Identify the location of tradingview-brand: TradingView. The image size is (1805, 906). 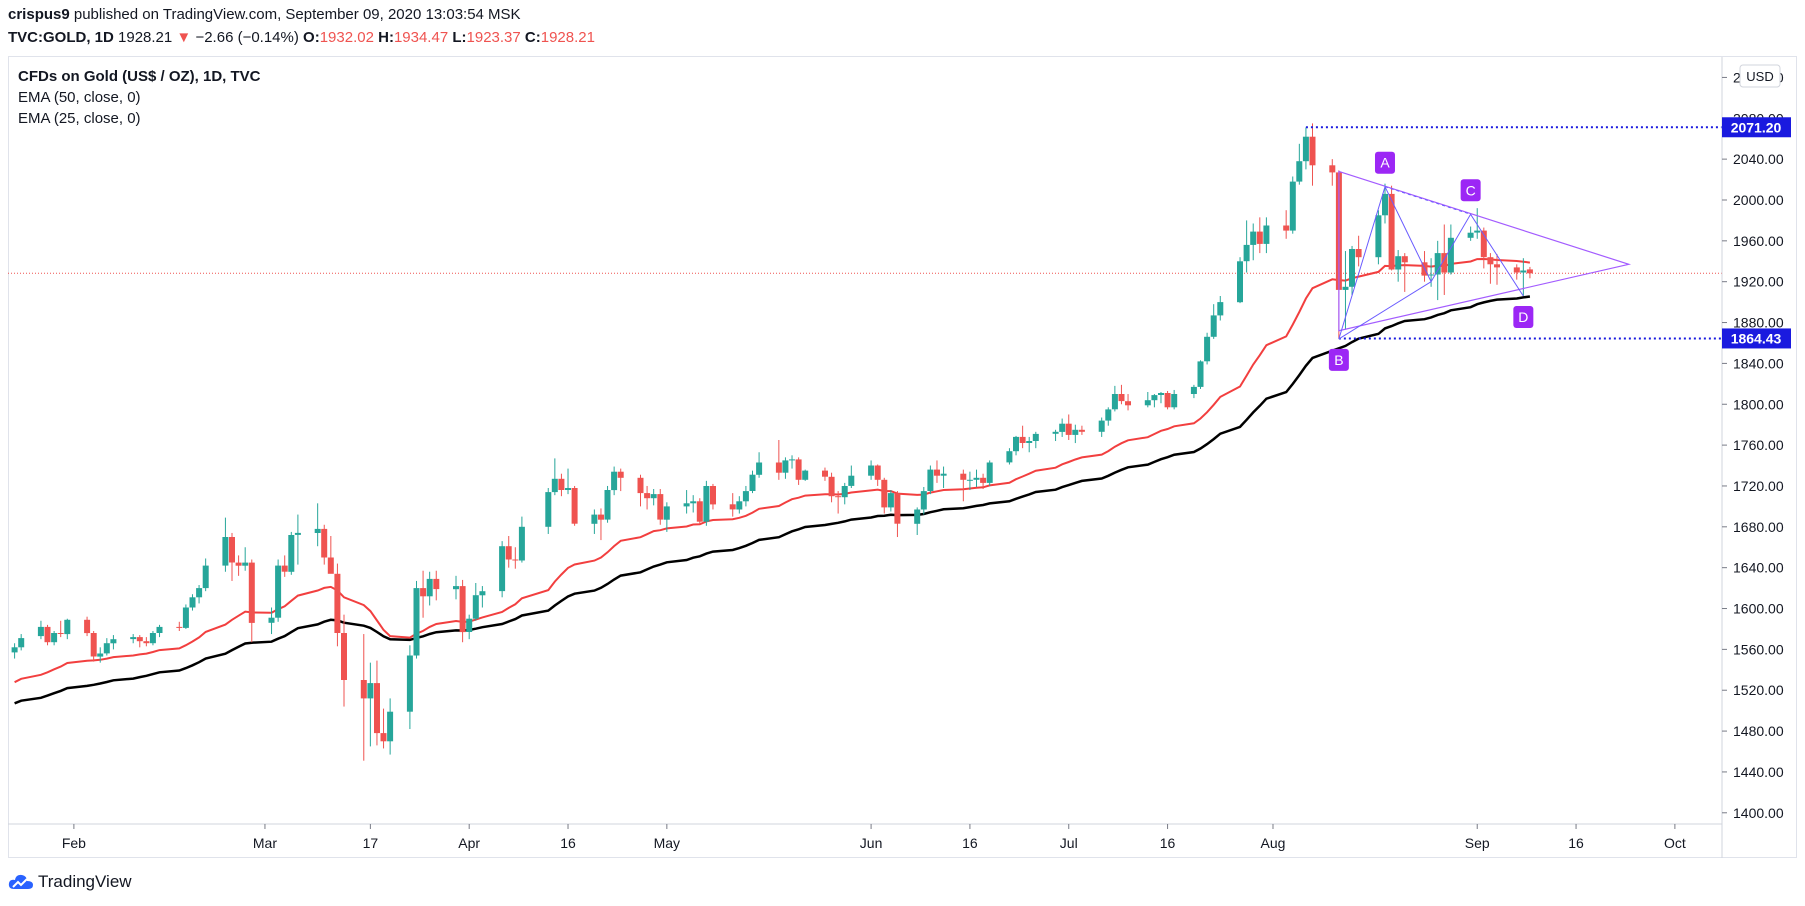
(70, 882).